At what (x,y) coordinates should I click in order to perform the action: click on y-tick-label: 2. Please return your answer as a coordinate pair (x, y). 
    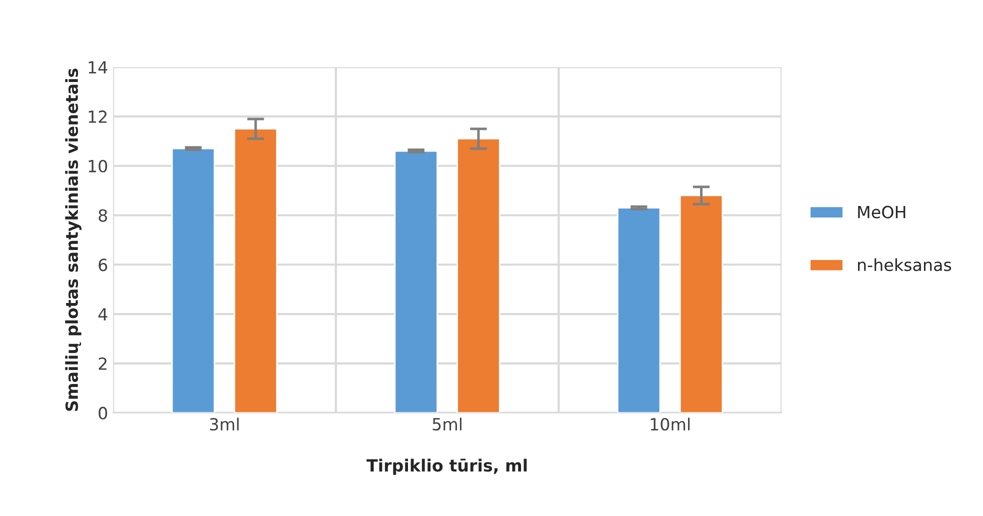
    Looking at the image, I should click on (102, 363).